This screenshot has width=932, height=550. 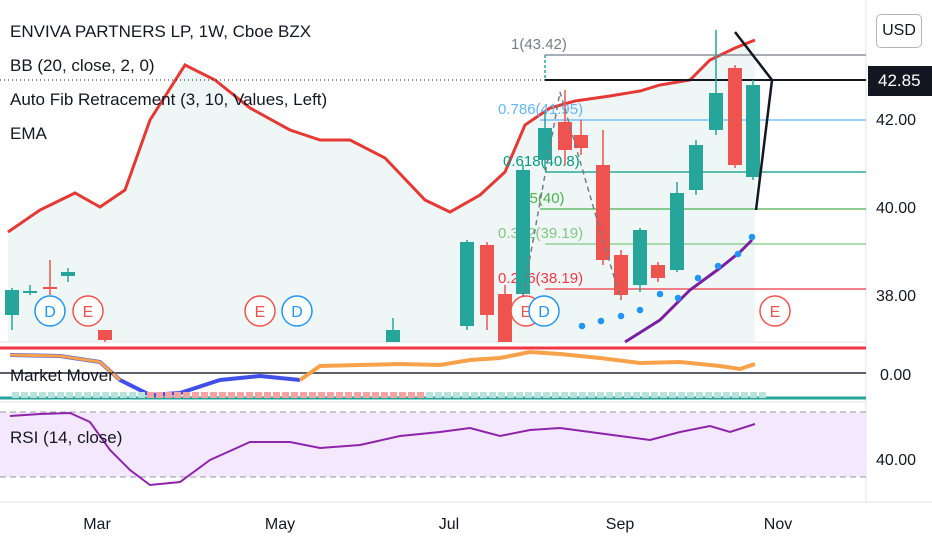 I want to click on last-price-label: 42.85, so click(x=900, y=81).